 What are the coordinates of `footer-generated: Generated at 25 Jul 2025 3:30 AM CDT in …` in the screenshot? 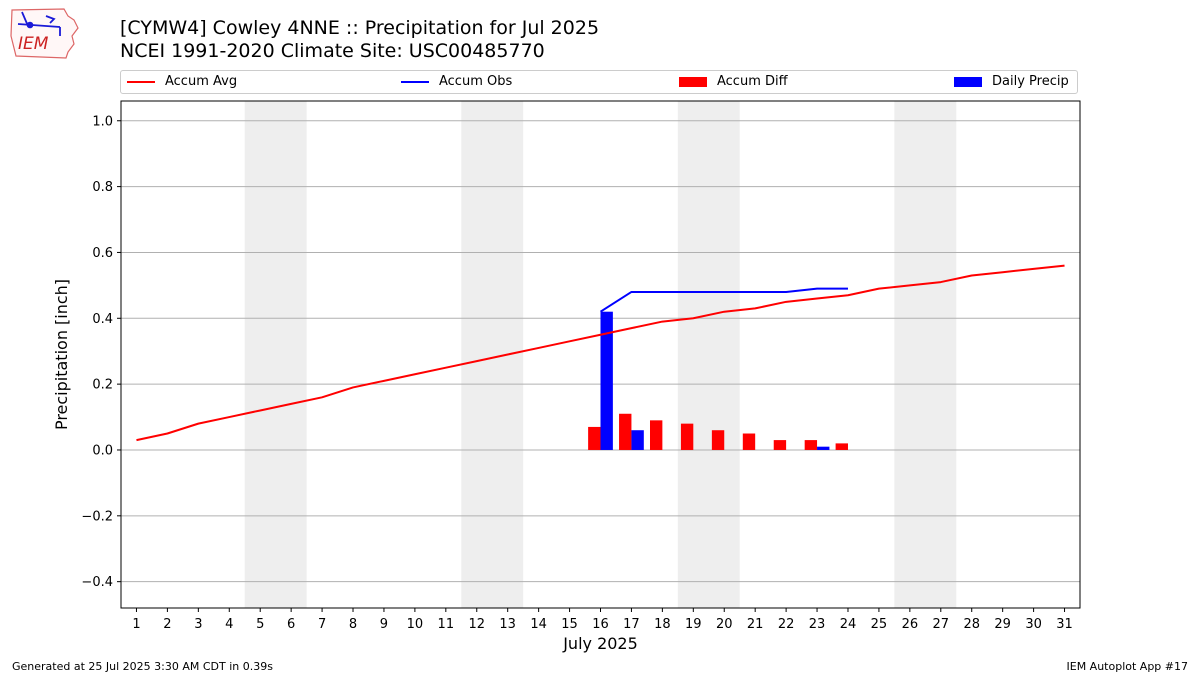 It's located at (142, 666).